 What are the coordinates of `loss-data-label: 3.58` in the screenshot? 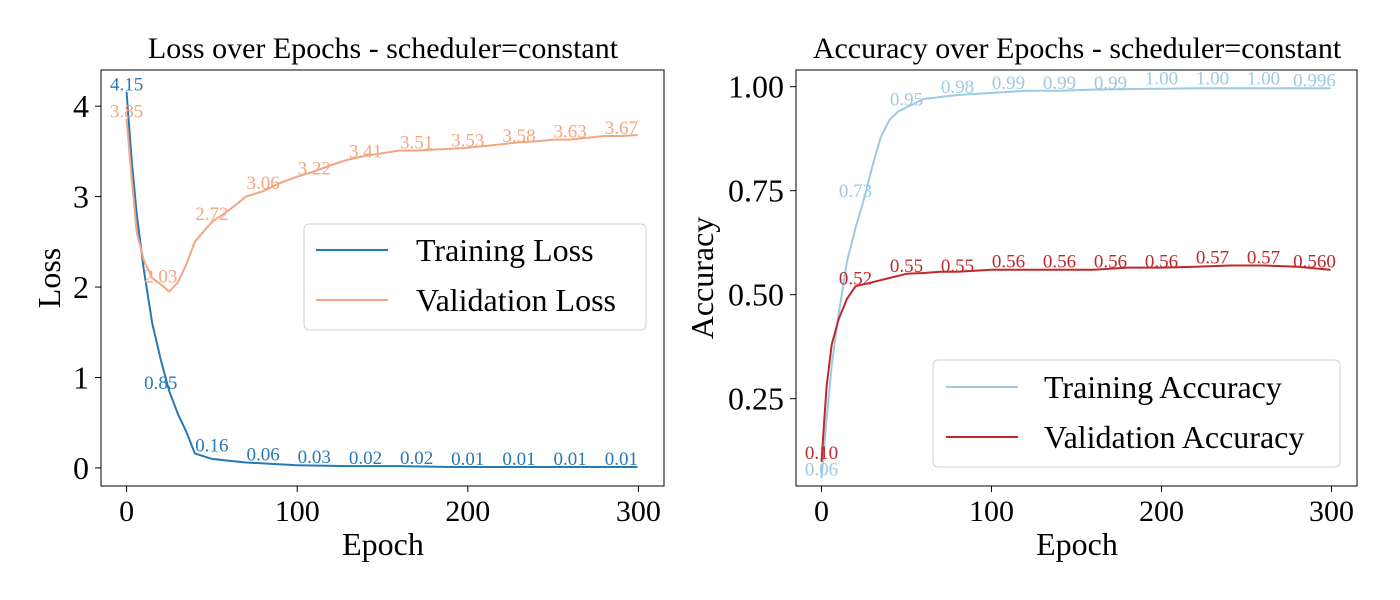 It's located at (518, 136).